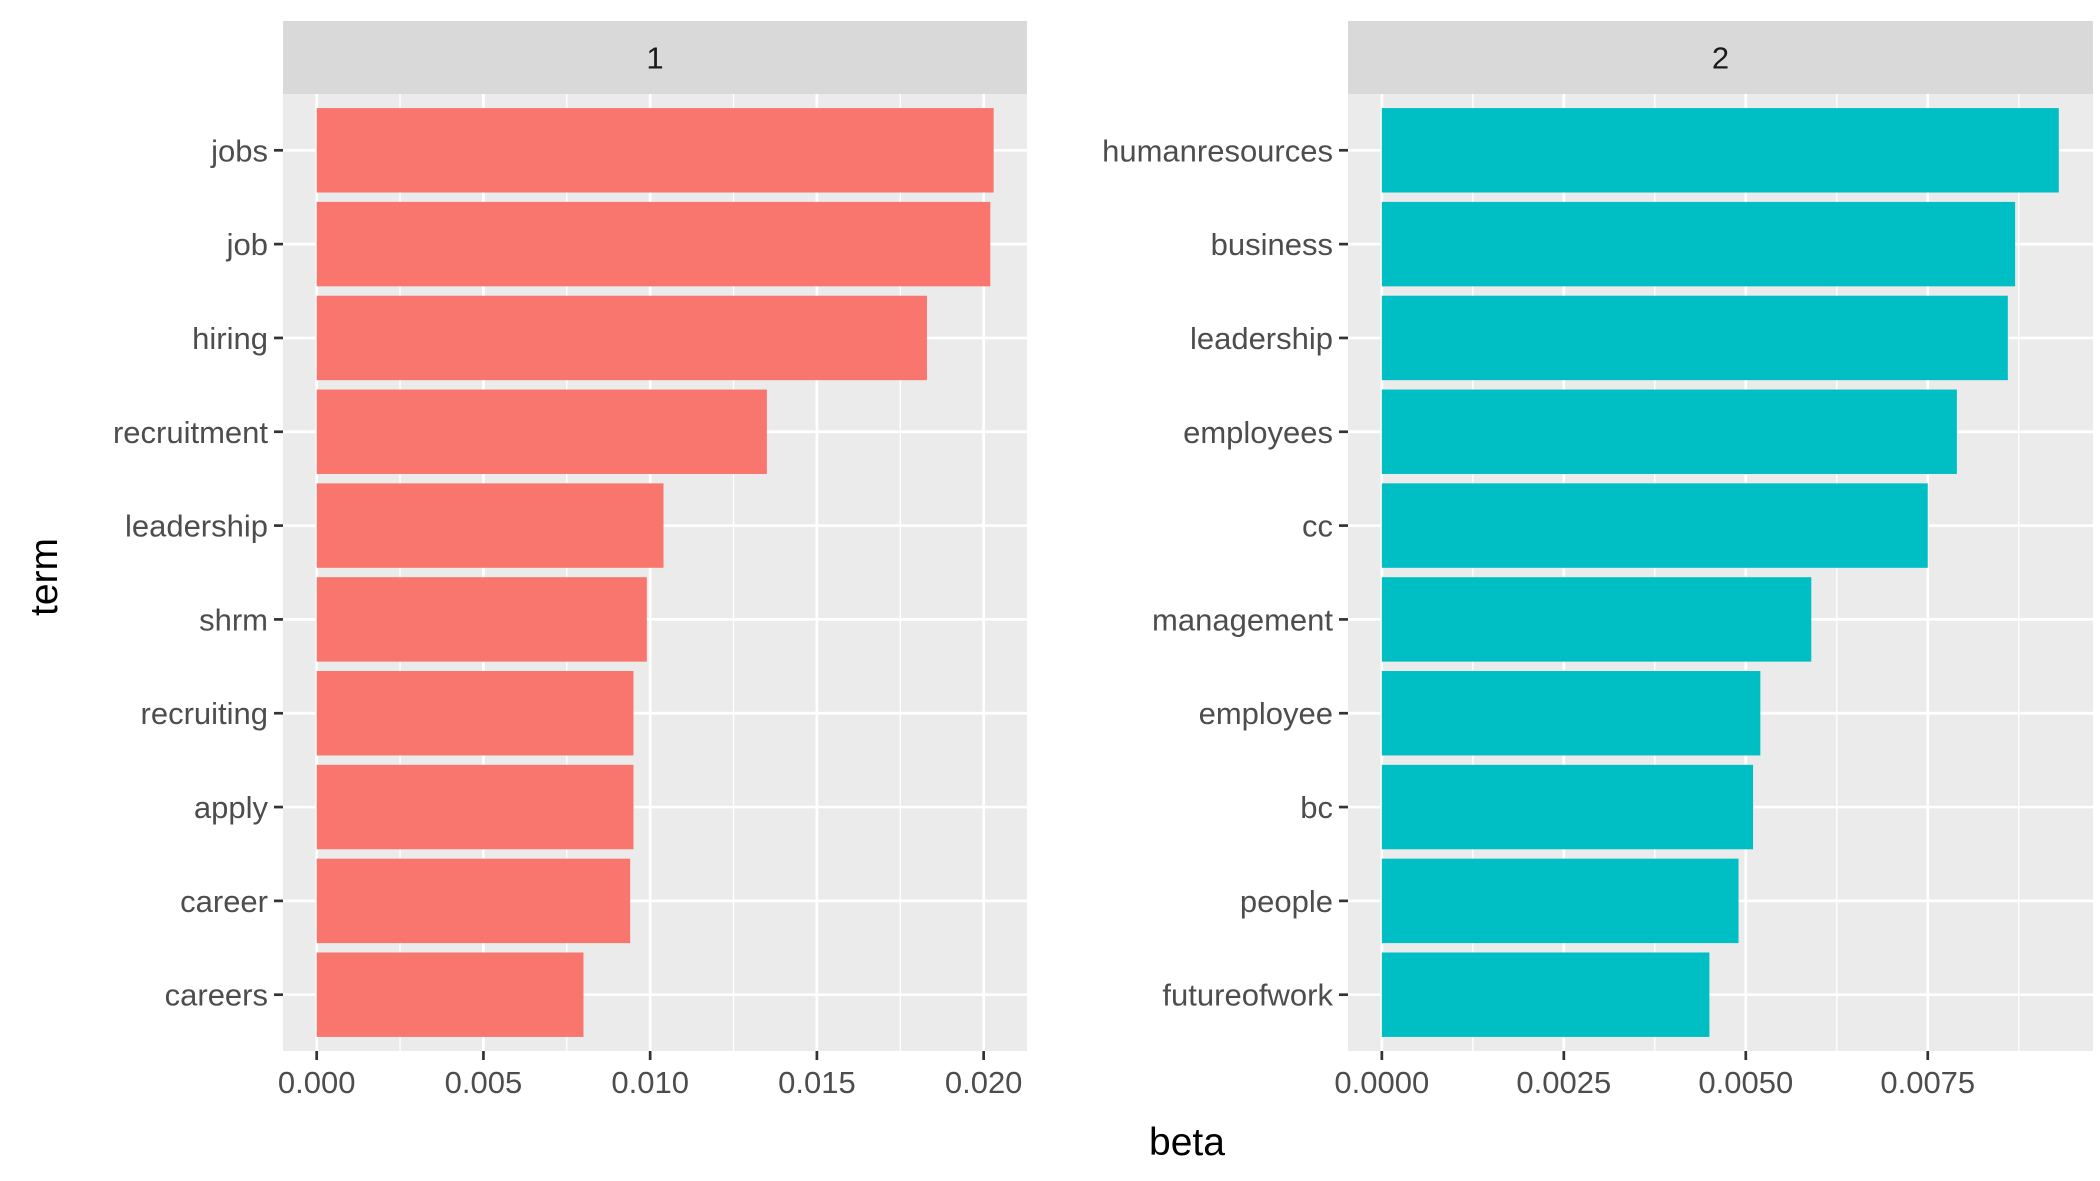 This screenshot has width=2100, height=1181. Describe the element at coordinates (230, 338) in the screenshot. I see `y-tick-label: hiring` at that location.